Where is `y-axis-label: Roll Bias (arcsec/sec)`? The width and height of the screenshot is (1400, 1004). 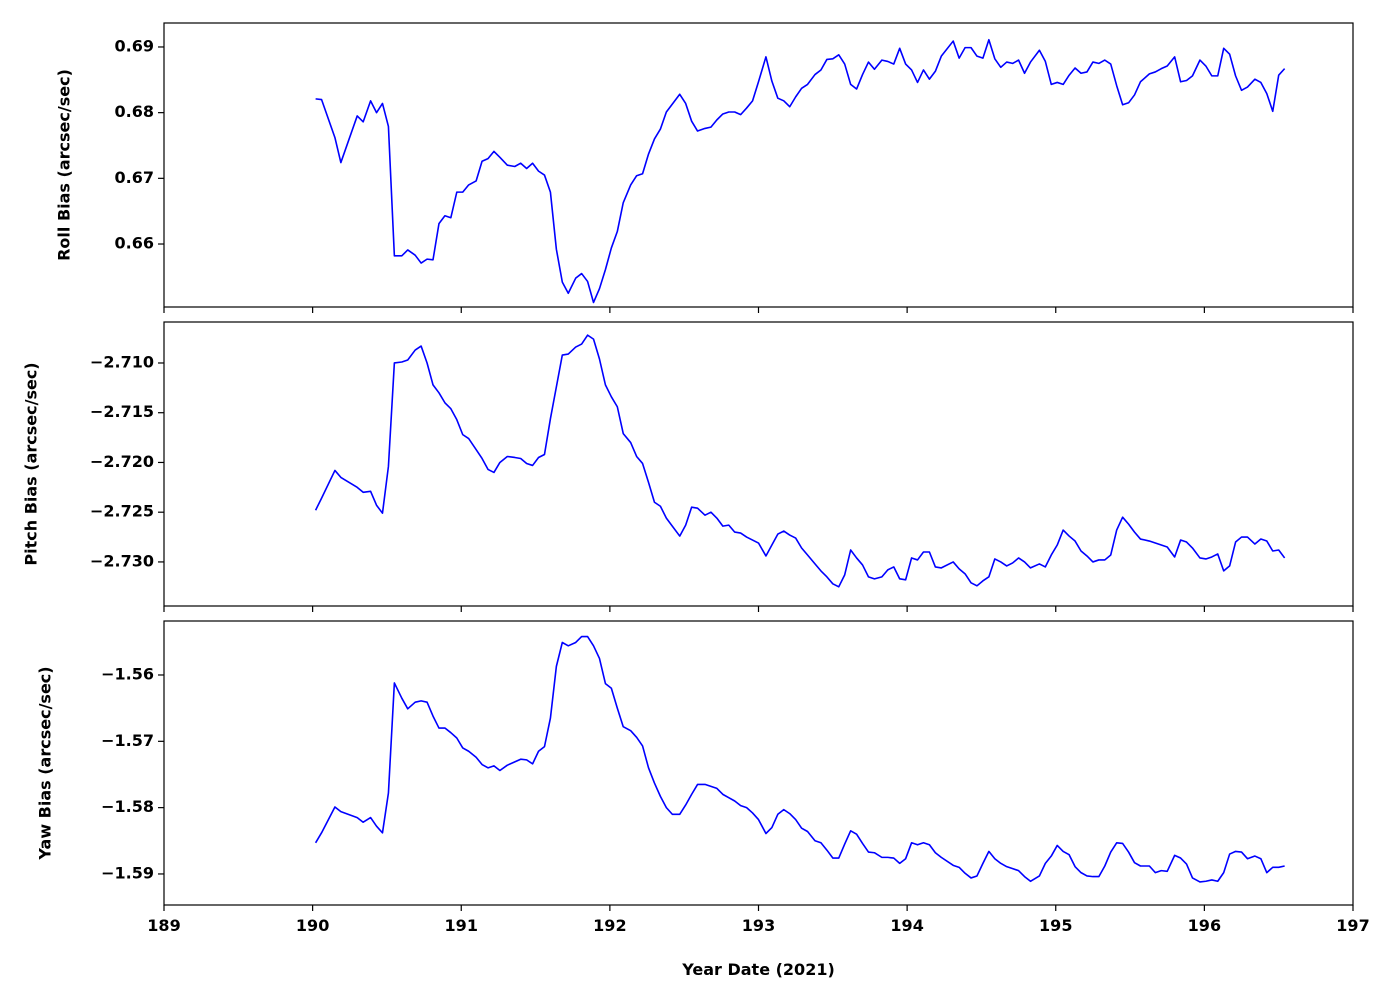
y-axis-label: Roll Bias (arcsec/sec) is located at coordinates (64, 165).